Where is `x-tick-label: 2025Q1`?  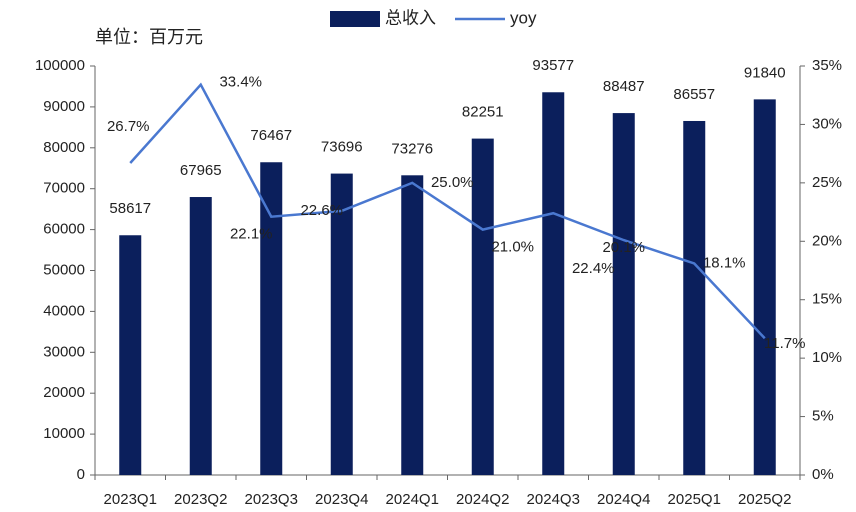 x-tick-label: 2025Q1 is located at coordinates (694, 499).